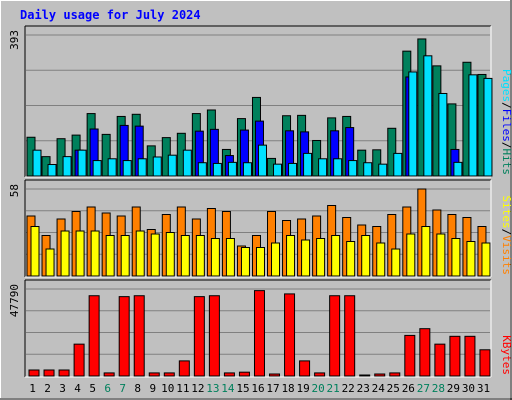 Image resolution: width=512 pixels, height=400 pixels. What do you see at coordinates (438, 388) in the screenshot?
I see `x-tick-label: 28` at bounding box center [438, 388].